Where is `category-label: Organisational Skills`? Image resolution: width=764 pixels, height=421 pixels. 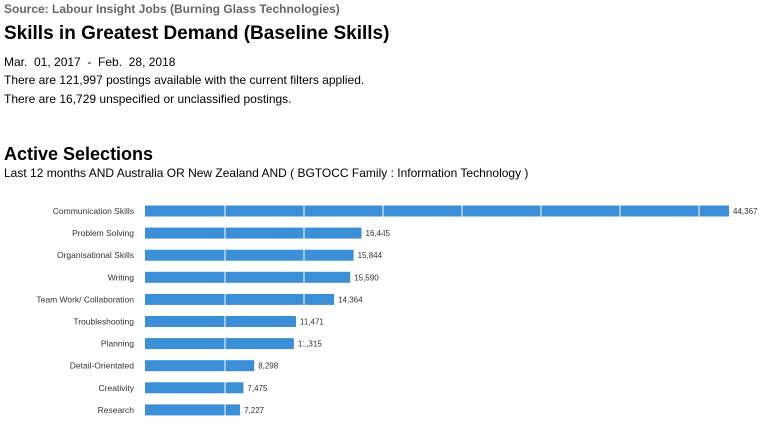
category-label: Organisational Skills is located at coordinates (95, 255).